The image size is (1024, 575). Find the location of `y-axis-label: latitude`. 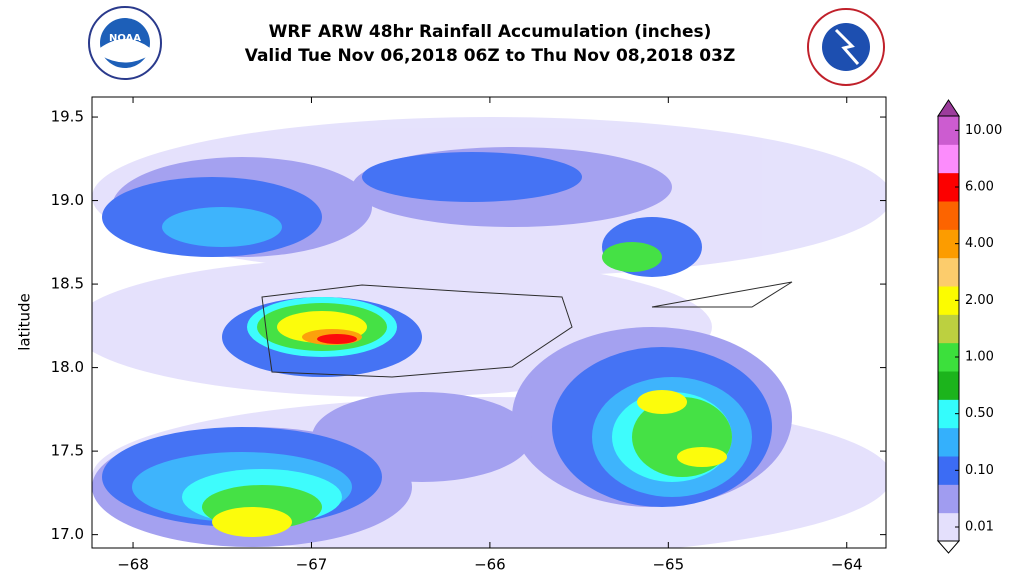

y-axis-label: latitude is located at coordinates (25, 322).